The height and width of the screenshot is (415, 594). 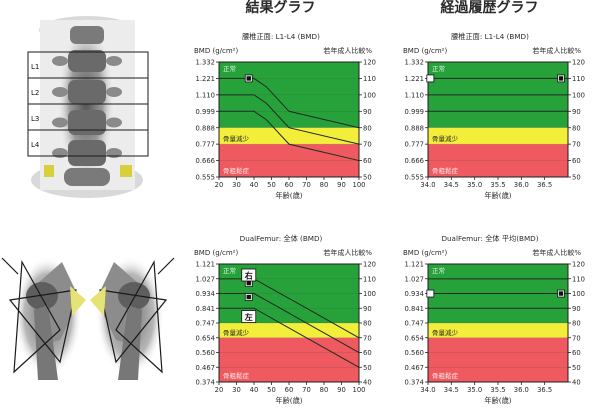 What do you see at coordinates (288, 400) in the screenshot?
I see `x-axis-label: 年齢(歳)` at bounding box center [288, 400].